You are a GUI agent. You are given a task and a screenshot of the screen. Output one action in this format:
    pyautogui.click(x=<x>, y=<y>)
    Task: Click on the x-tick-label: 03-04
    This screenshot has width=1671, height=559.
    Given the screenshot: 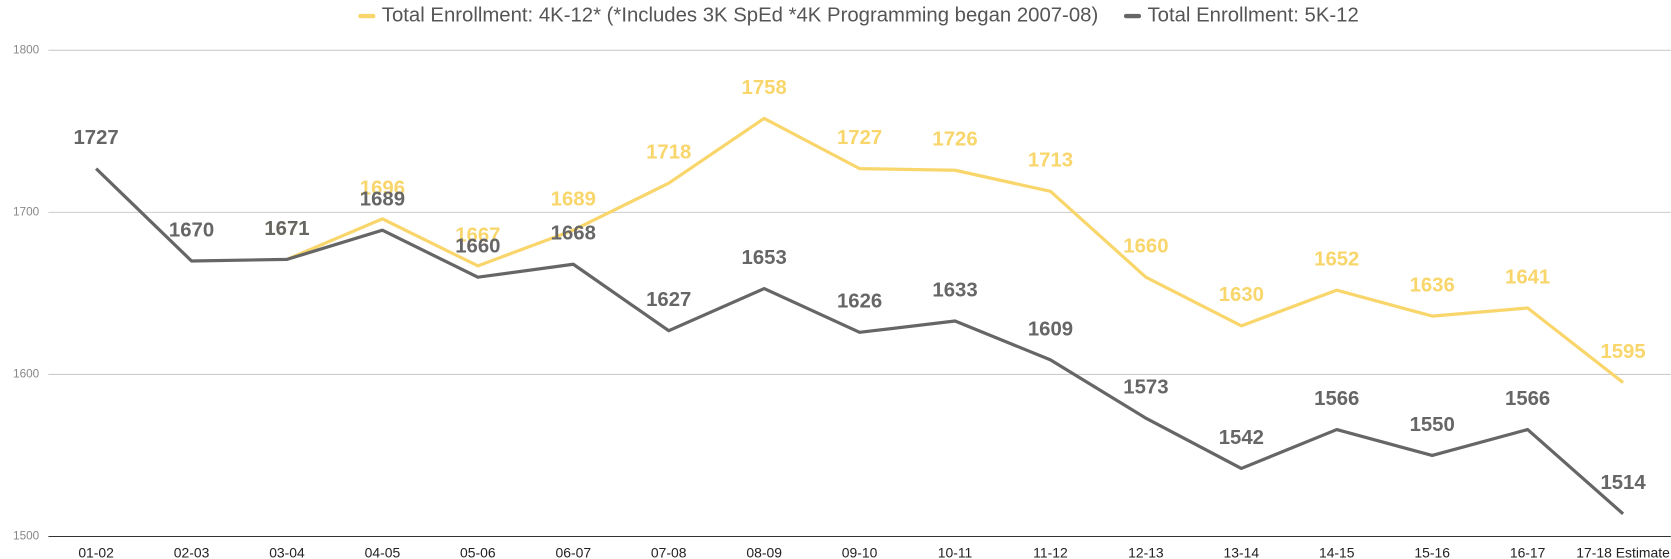 What is the action you would take?
    pyautogui.click(x=287, y=551)
    